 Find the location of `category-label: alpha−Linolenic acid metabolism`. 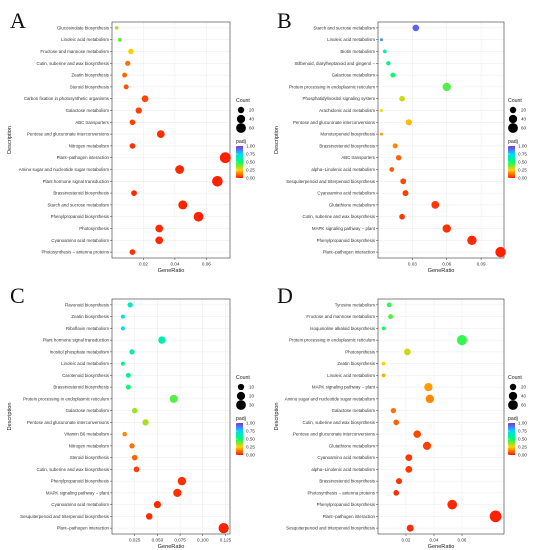

category-label: alpha−Linolenic acid metabolism is located at coordinates (343, 469).